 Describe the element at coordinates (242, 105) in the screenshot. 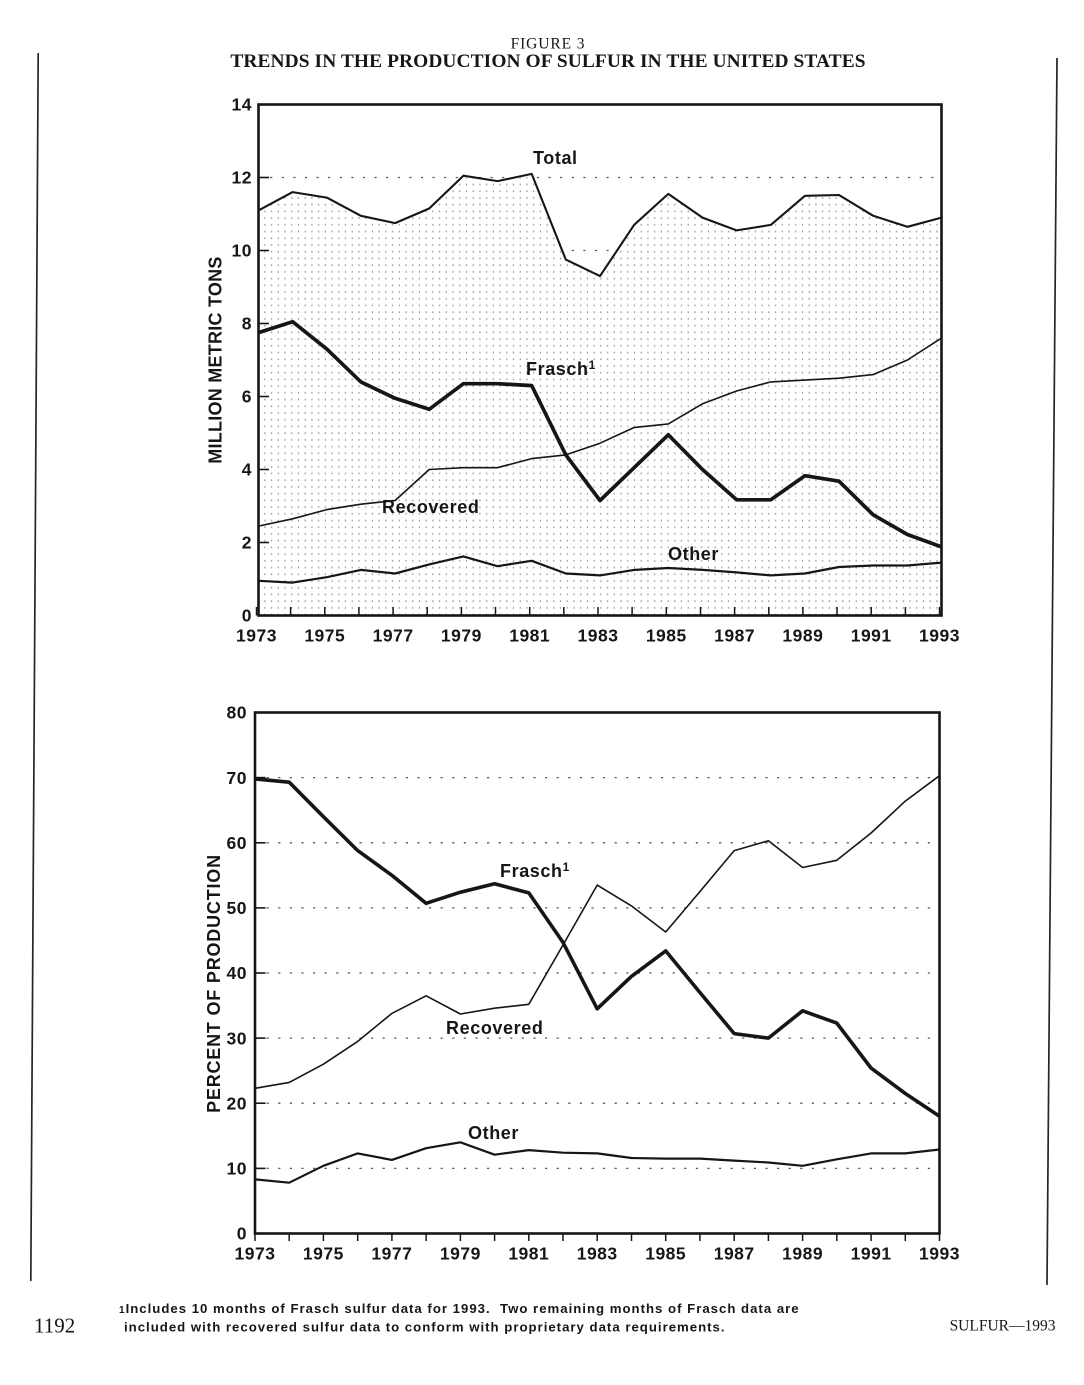

I see `svg-text: 14` at that location.